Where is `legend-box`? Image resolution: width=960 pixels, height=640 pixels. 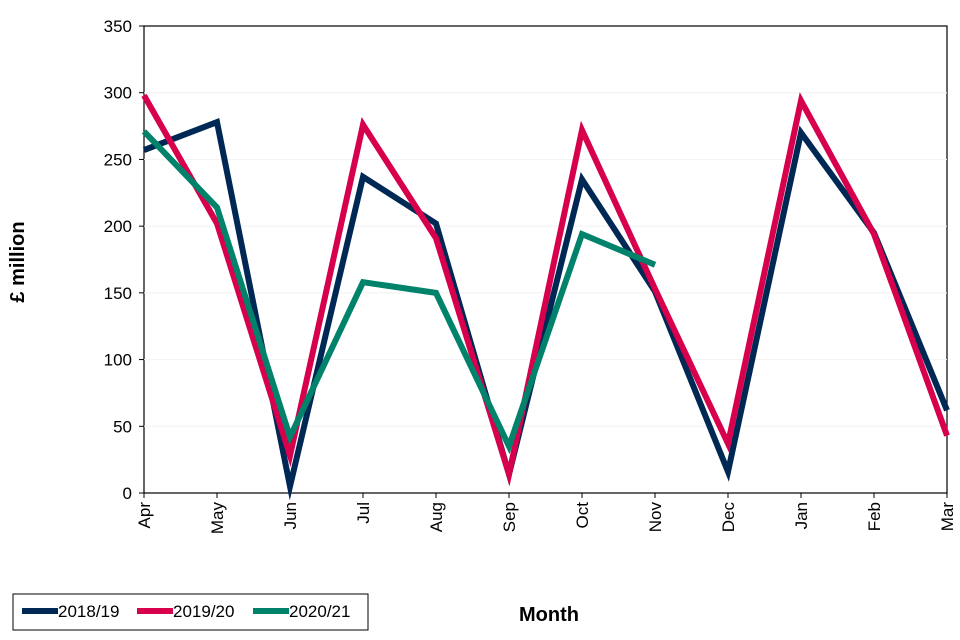 legend-box is located at coordinates (190, 612).